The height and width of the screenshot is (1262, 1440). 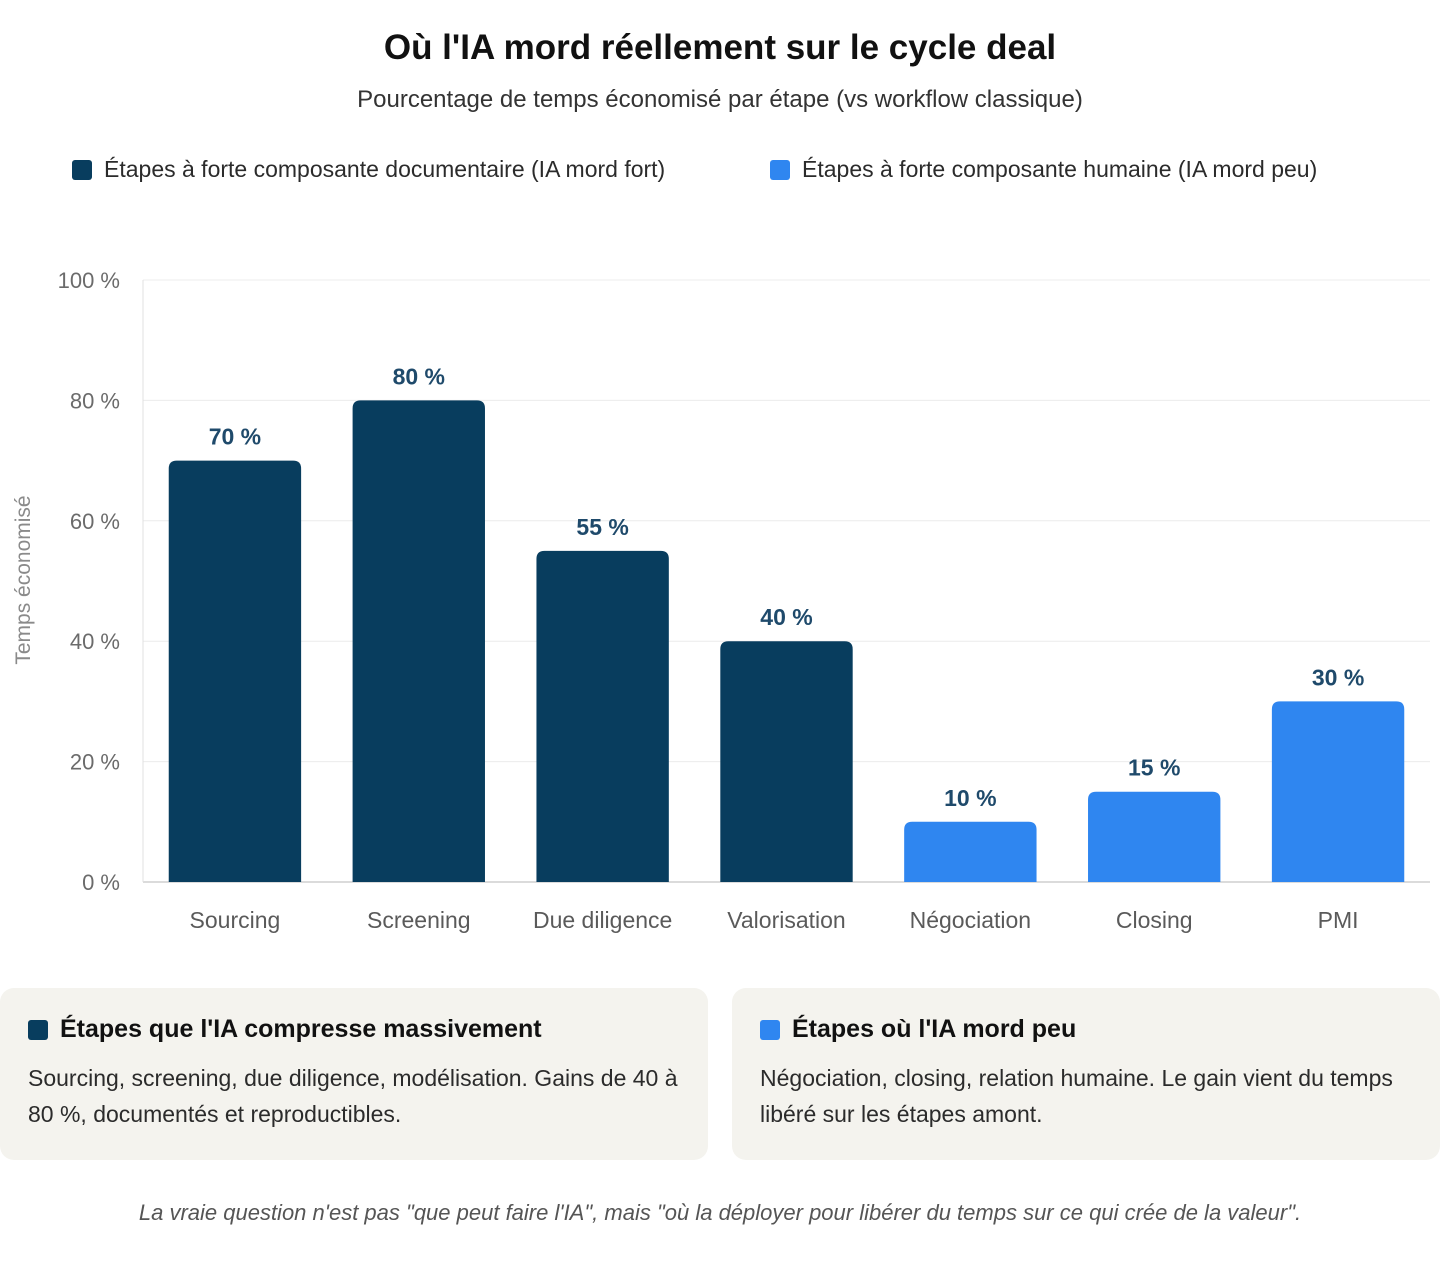 I want to click on x-tick-label: Sourcing, so click(x=235, y=920).